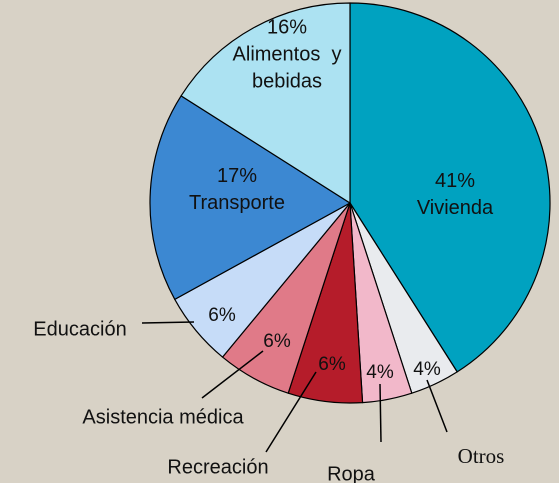 The image size is (559, 483). What do you see at coordinates (265, 103) in the screenshot?
I see `pie-slice-alimentos` at bounding box center [265, 103].